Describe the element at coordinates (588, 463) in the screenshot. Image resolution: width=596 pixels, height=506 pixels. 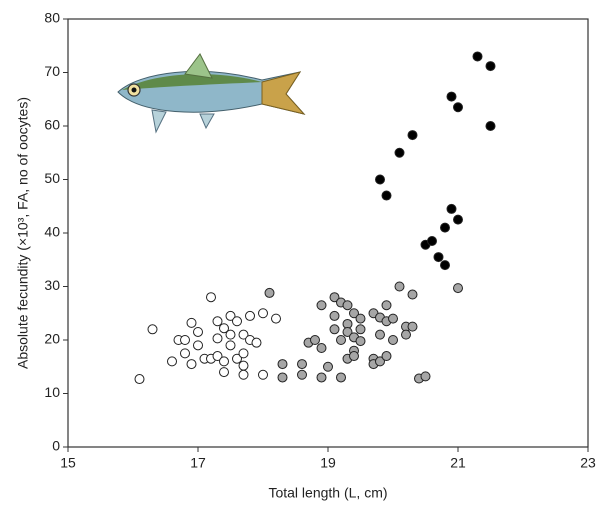
I see `x-tick-label: 23` at that location.